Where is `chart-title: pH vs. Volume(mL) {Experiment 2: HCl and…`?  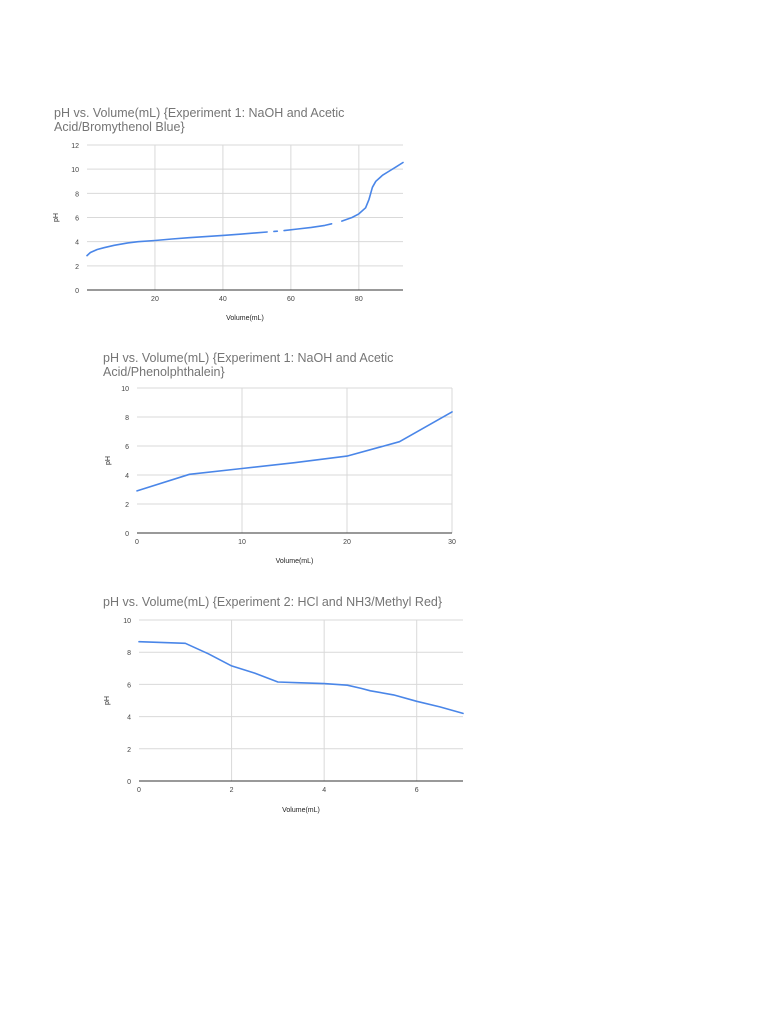
chart-title: pH vs. Volume(mL) {Experiment 2: HCl and… is located at coordinates (273, 602).